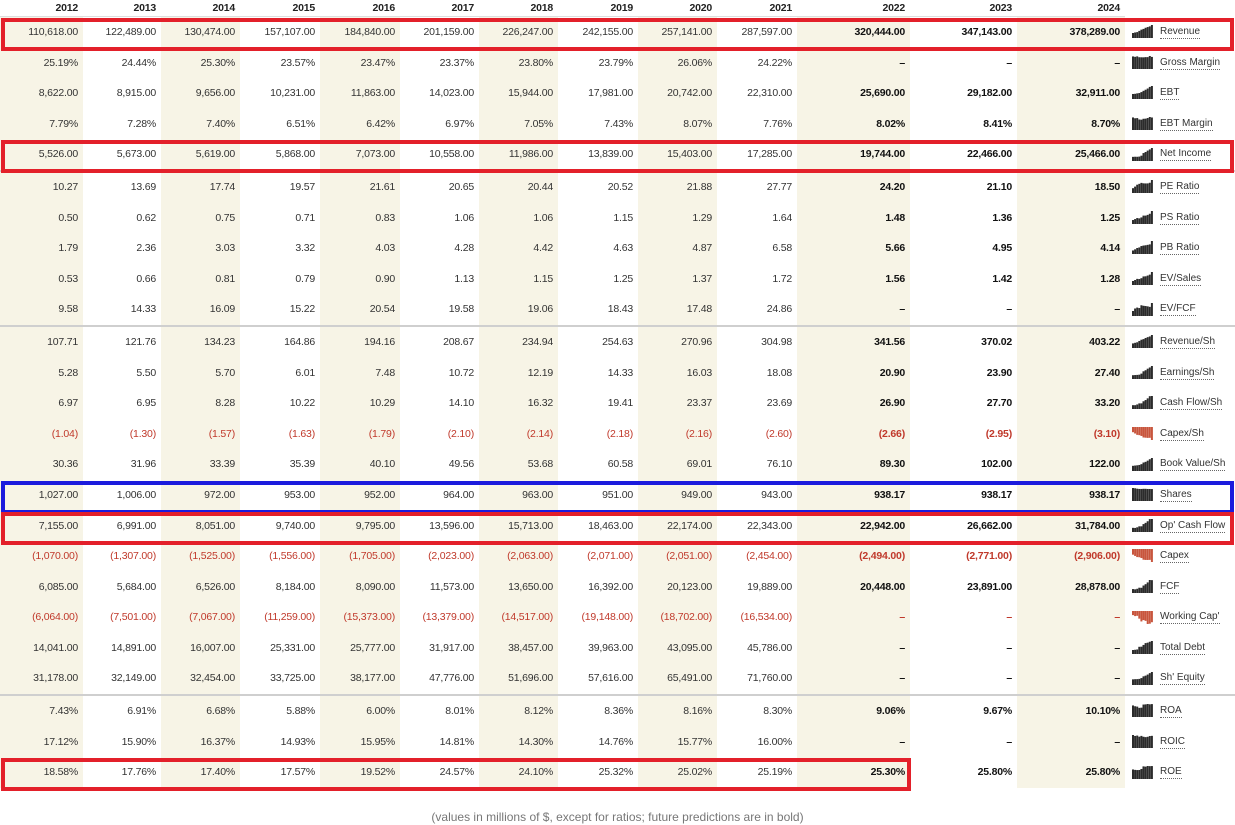  Describe the element at coordinates (853, 8) in the screenshot. I see `year-header: 2022` at that location.